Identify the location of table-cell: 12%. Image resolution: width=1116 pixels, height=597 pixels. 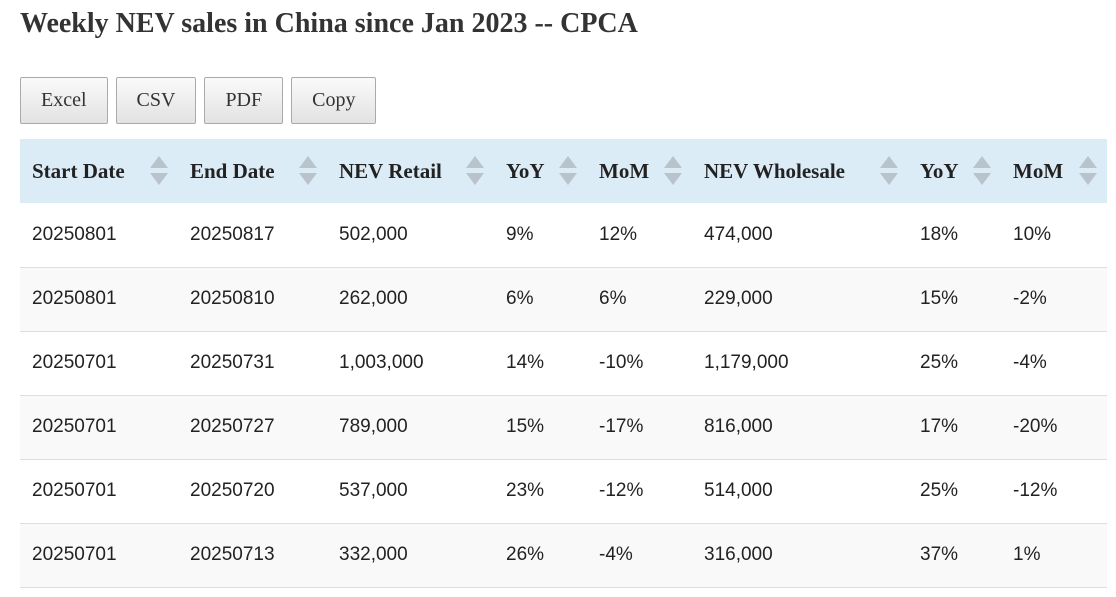
(639, 235).